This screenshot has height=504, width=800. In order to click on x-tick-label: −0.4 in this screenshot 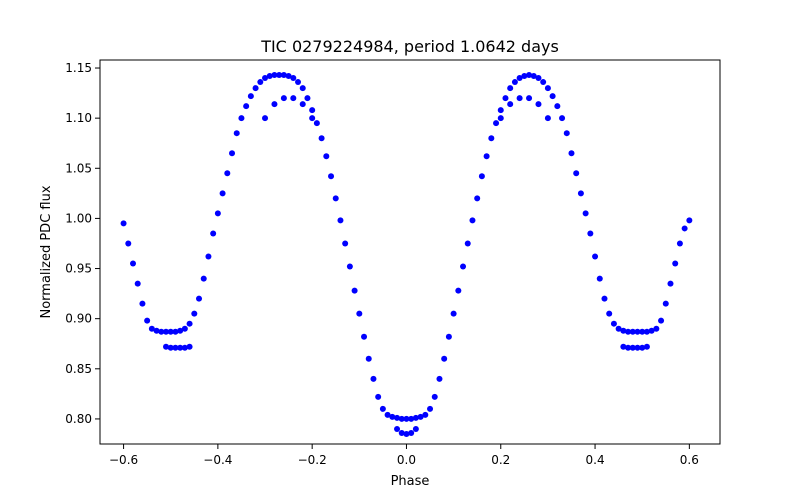, I will do `click(217, 460)`.